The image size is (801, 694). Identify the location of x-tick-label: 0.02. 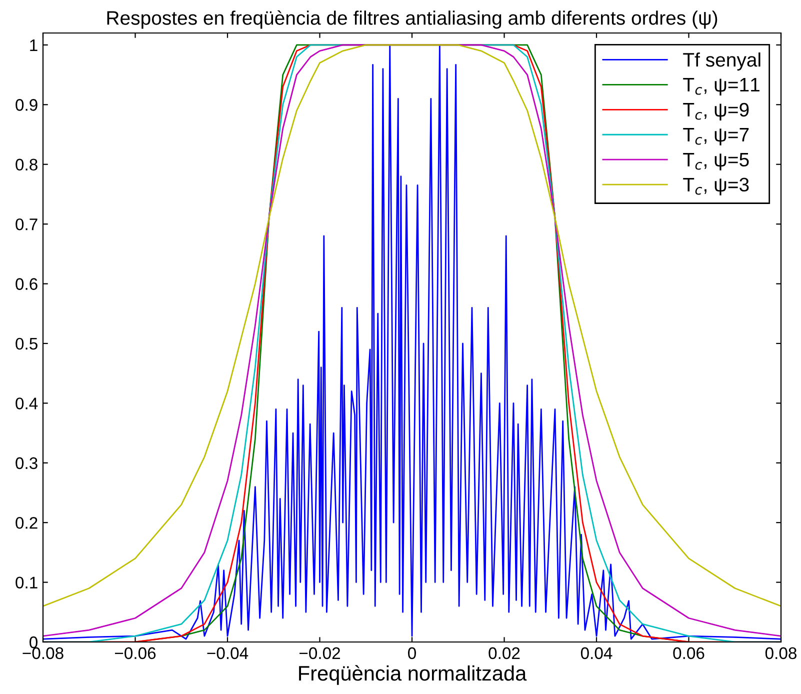
(504, 653).